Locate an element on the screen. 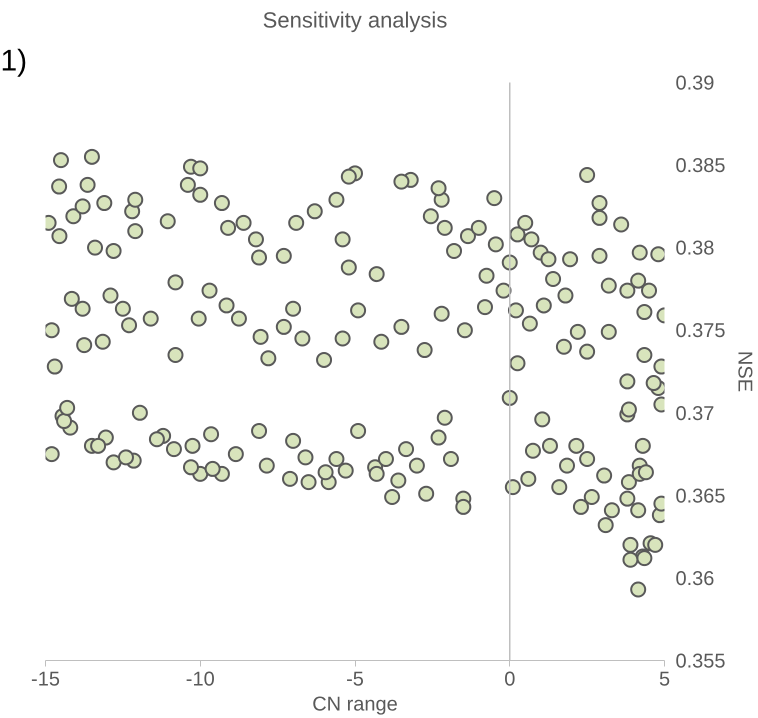 This screenshot has width=758, height=718. chart-title: Sensitivity analysis is located at coordinates (355, 20).